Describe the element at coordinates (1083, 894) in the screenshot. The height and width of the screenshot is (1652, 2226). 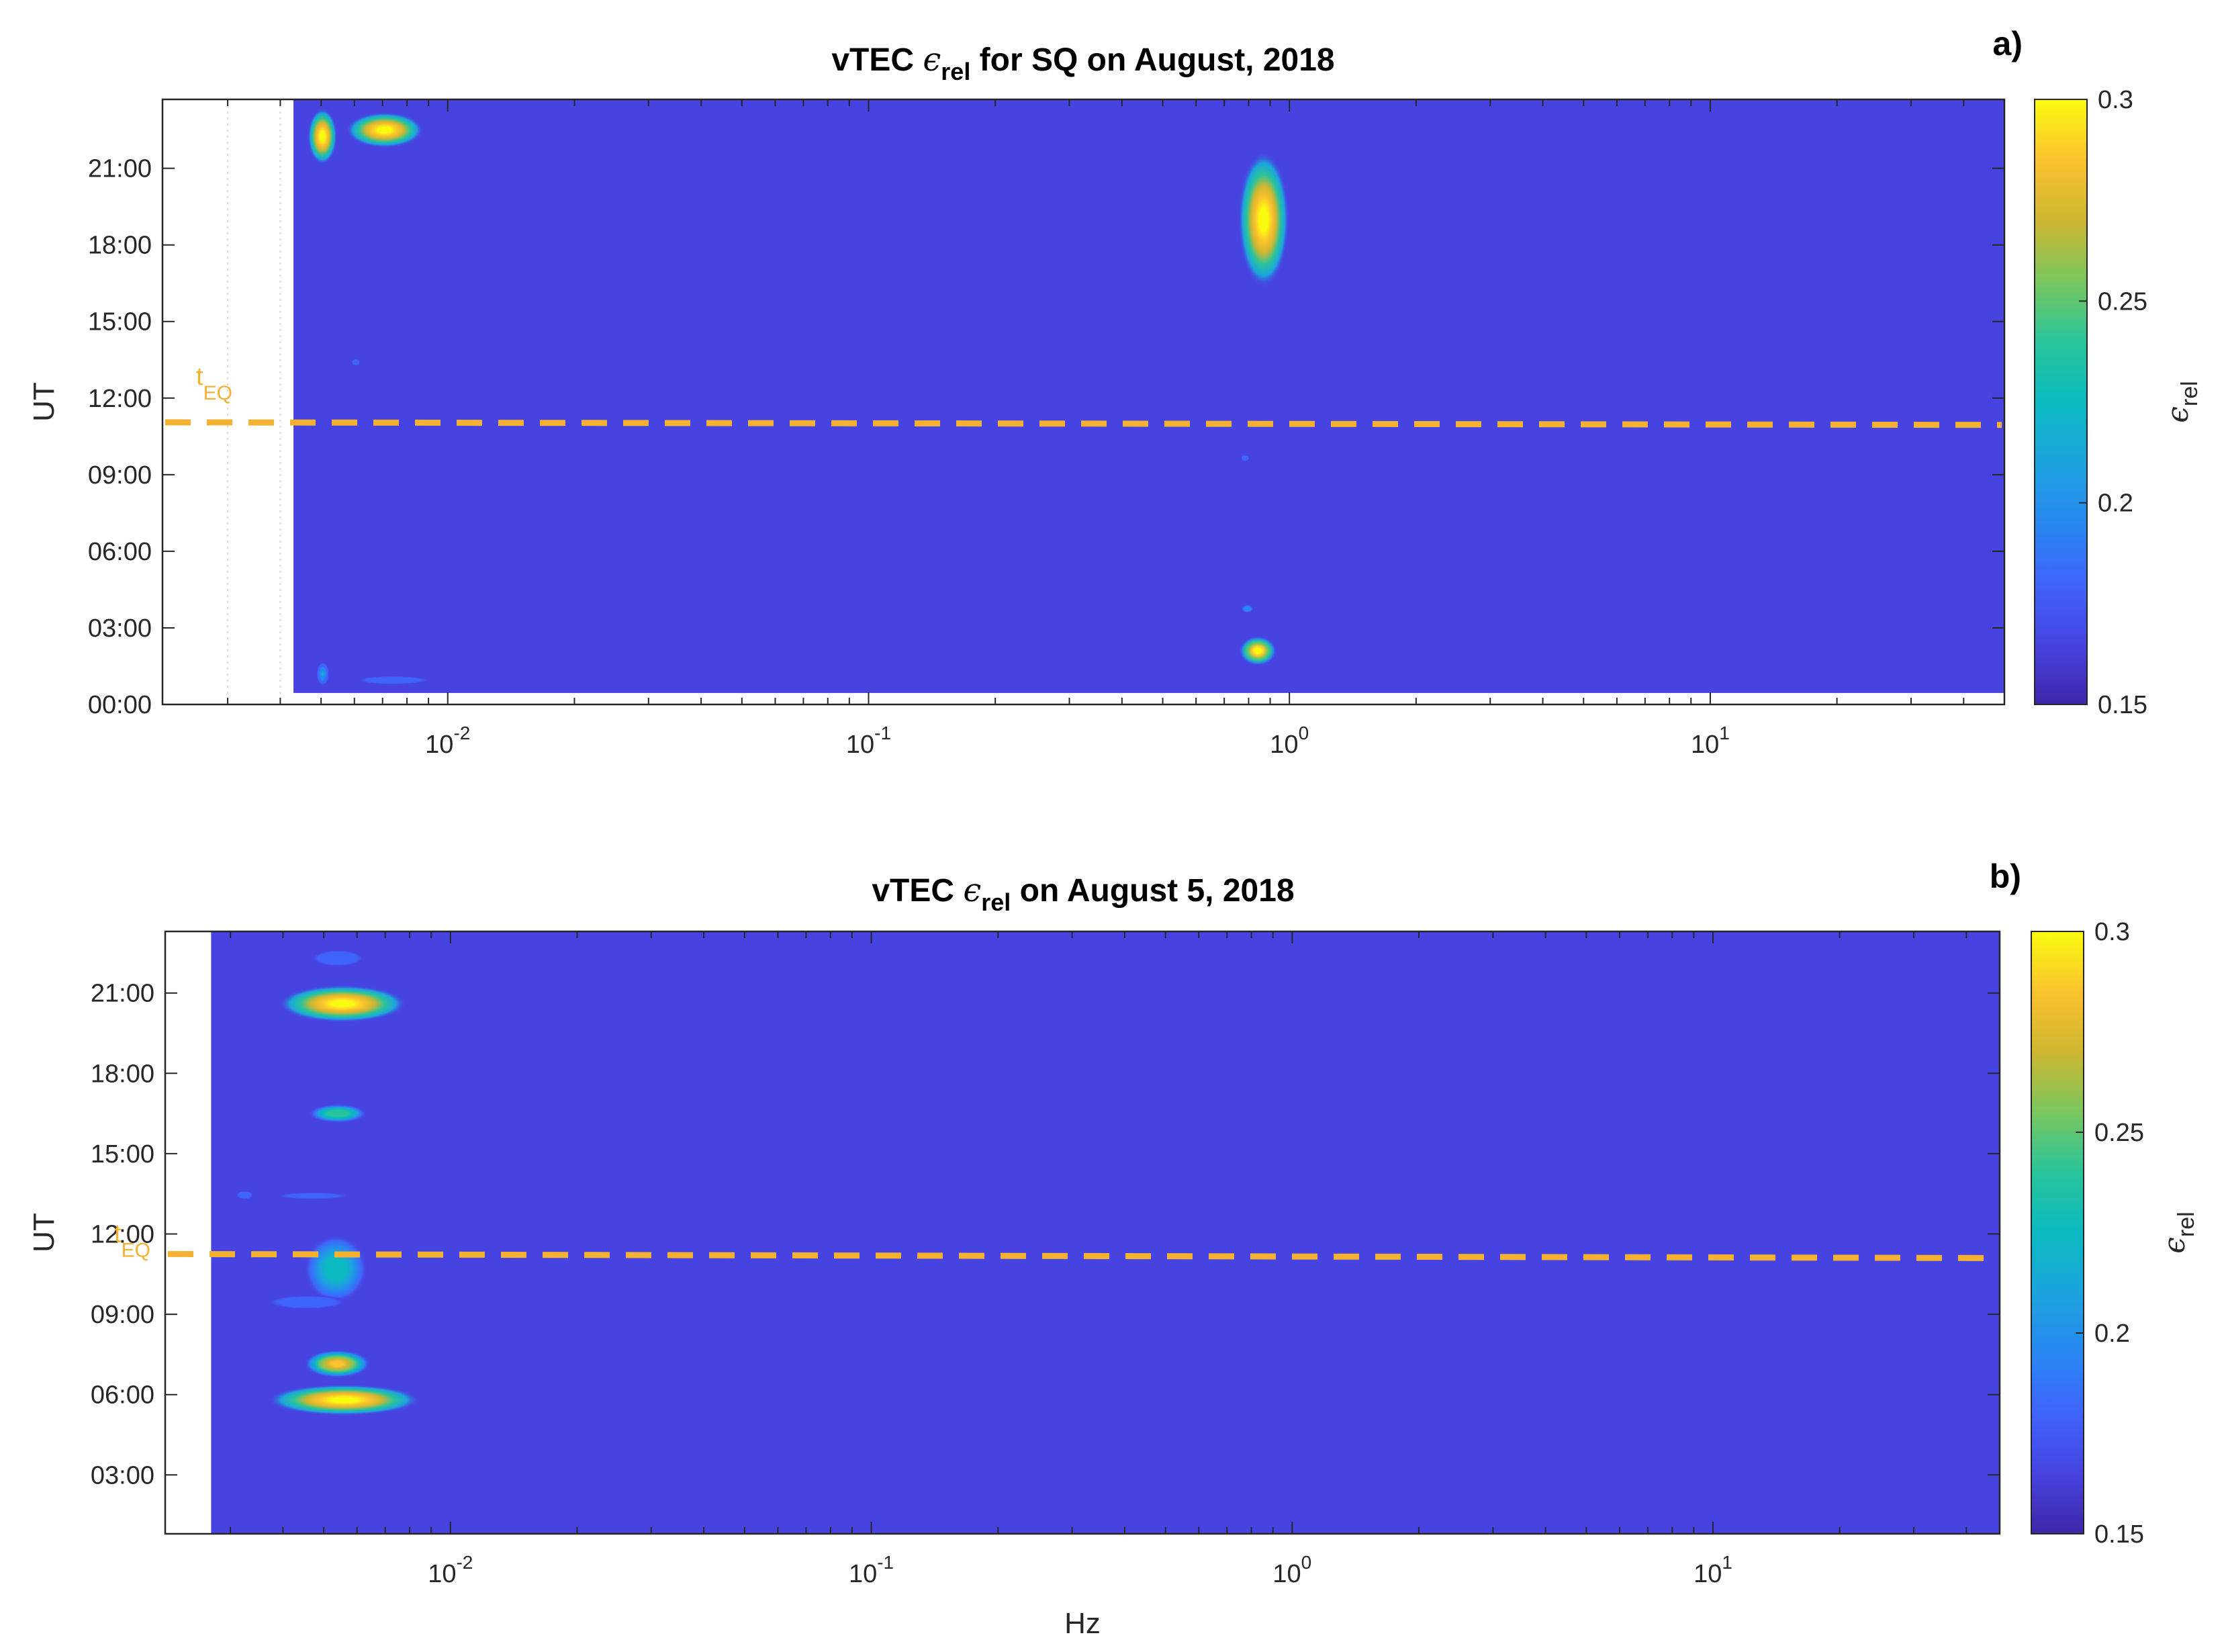
I see `chart-title: vTEC ϵrel on August 5, 2018` at that location.